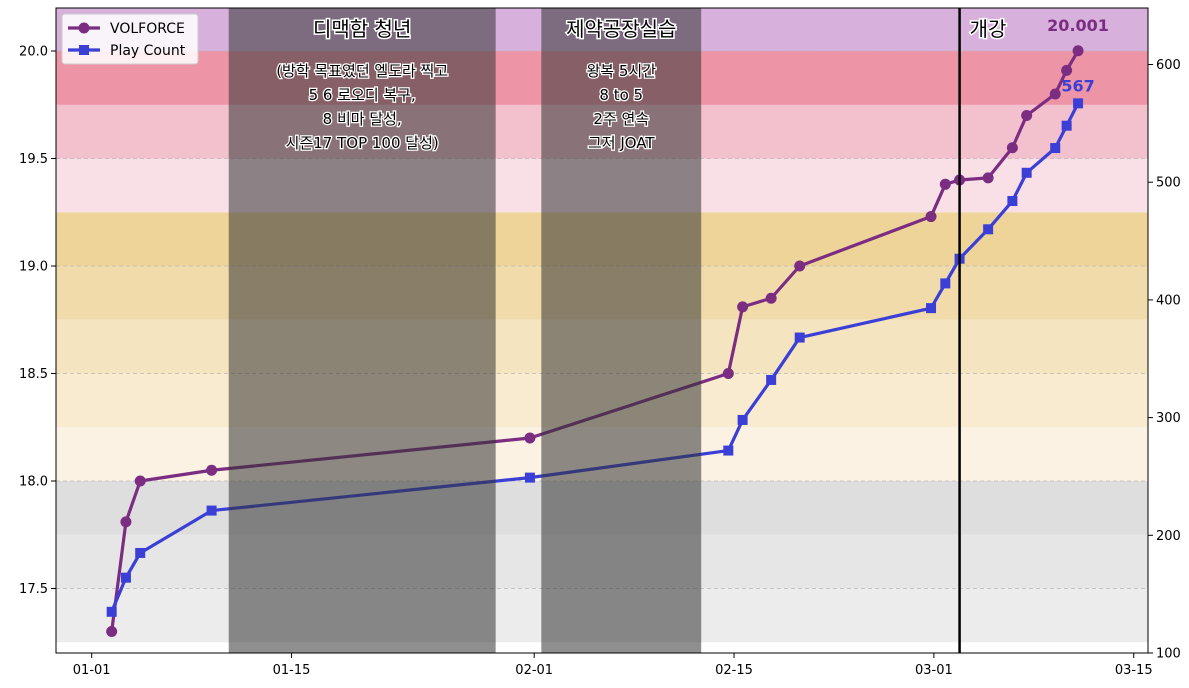  I want to click on x-tick-label: 02-01, so click(534, 670).